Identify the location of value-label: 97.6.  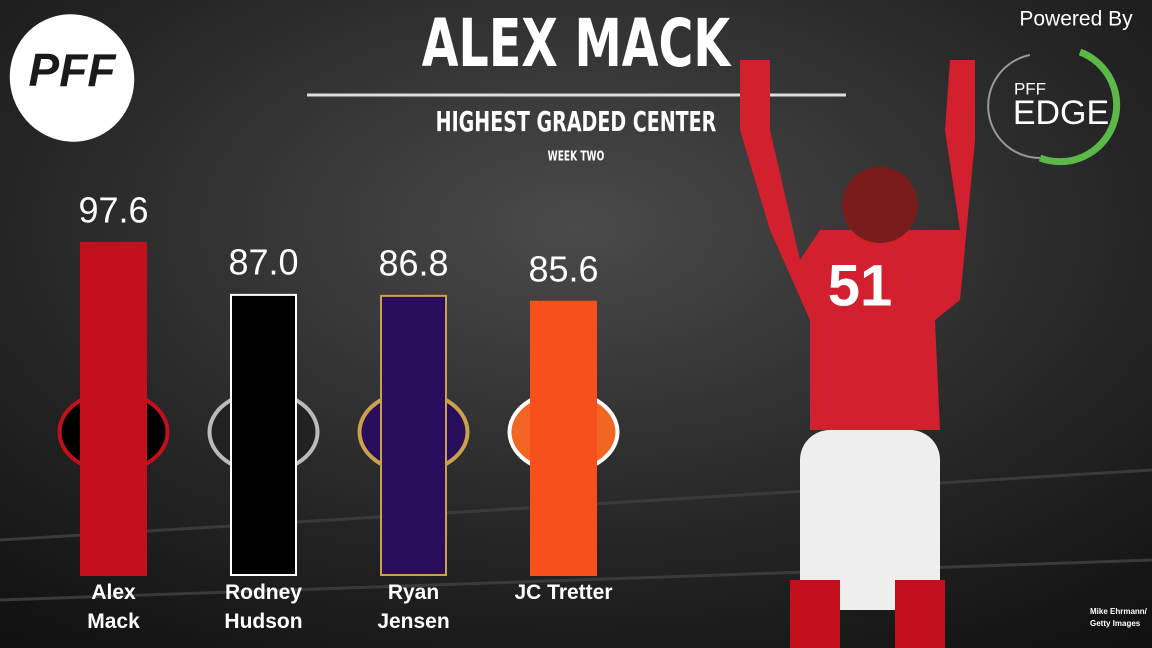
(113, 209).